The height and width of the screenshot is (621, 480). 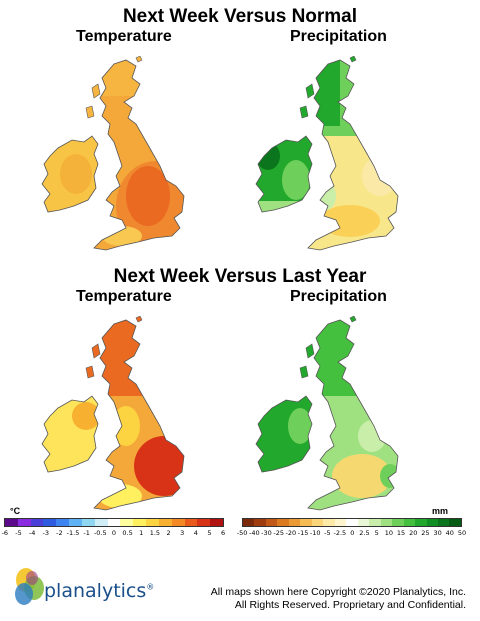 I want to click on temperature-tick-label: 2, so click(x=168, y=533).